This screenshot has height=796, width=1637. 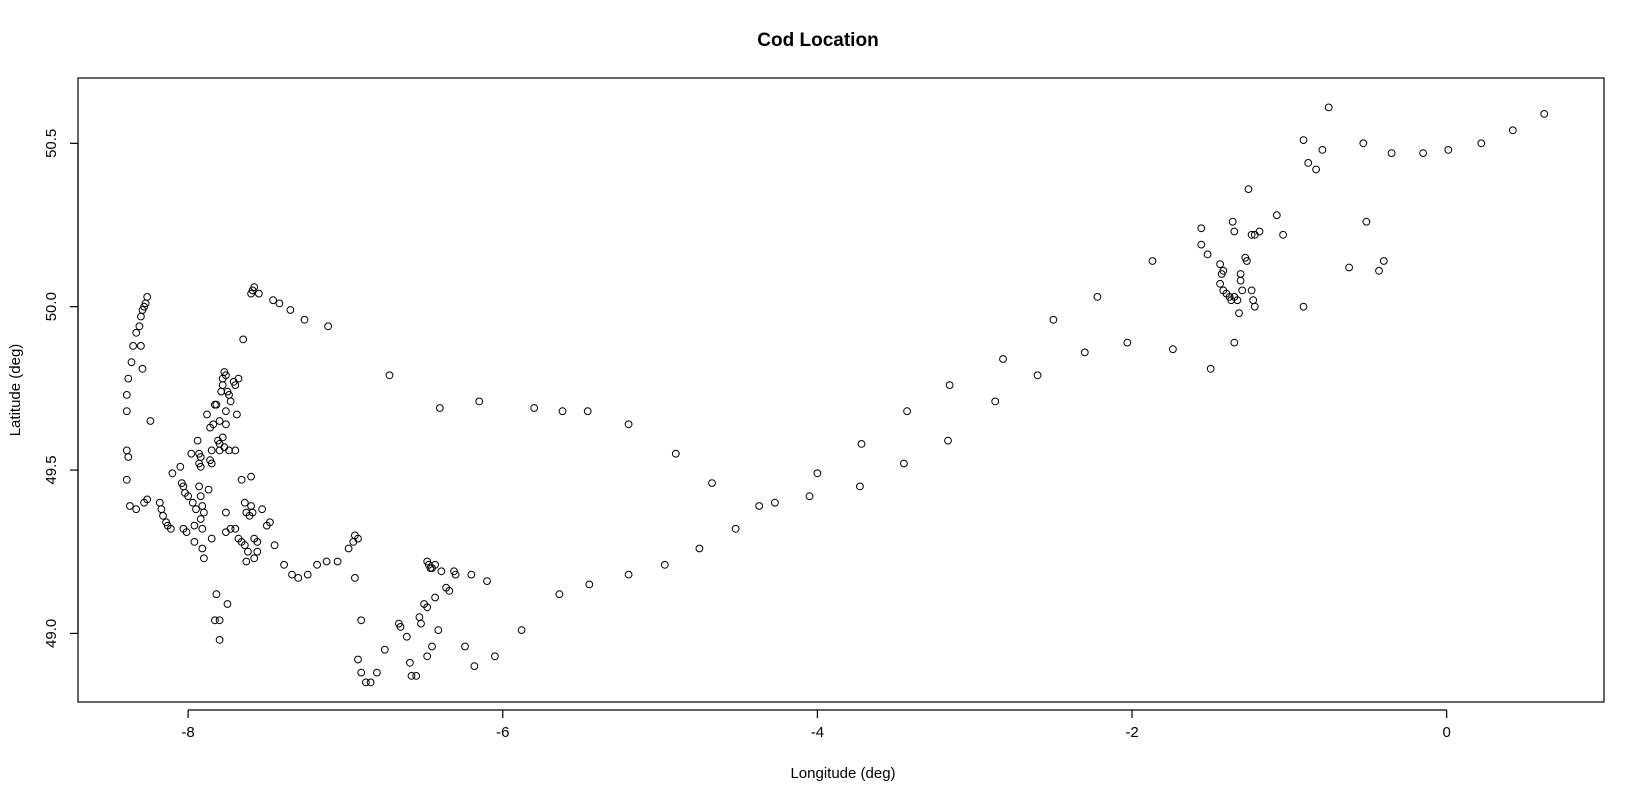 What do you see at coordinates (502, 732) in the screenshot?
I see `x-tick-label: -6` at bounding box center [502, 732].